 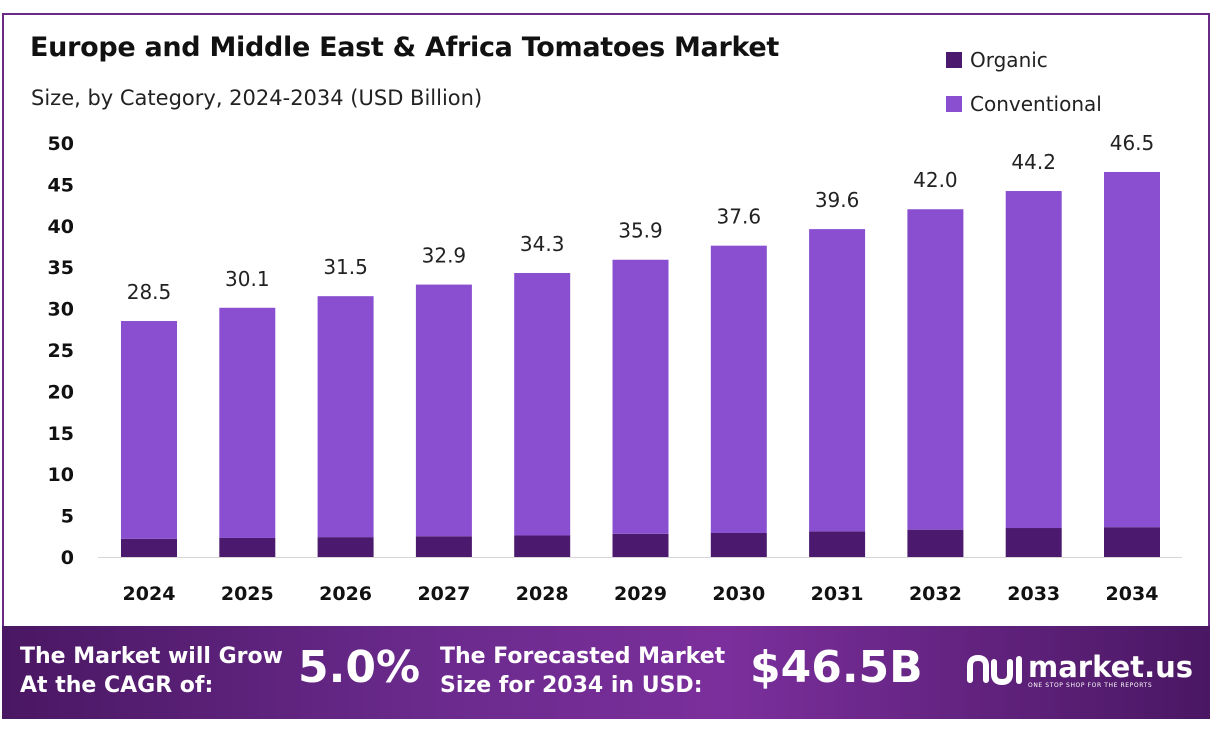 I want to click on y-tick-label: 5, so click(x=67, y=517).